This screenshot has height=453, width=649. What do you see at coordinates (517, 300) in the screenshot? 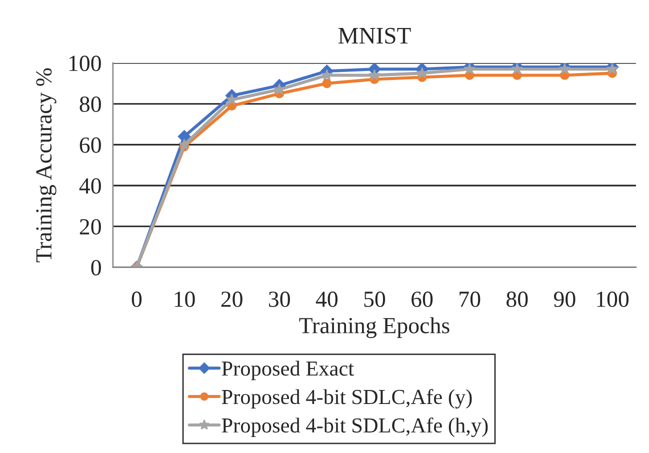
I see `x-tick-label: 80` at bounding box center [517, 300].